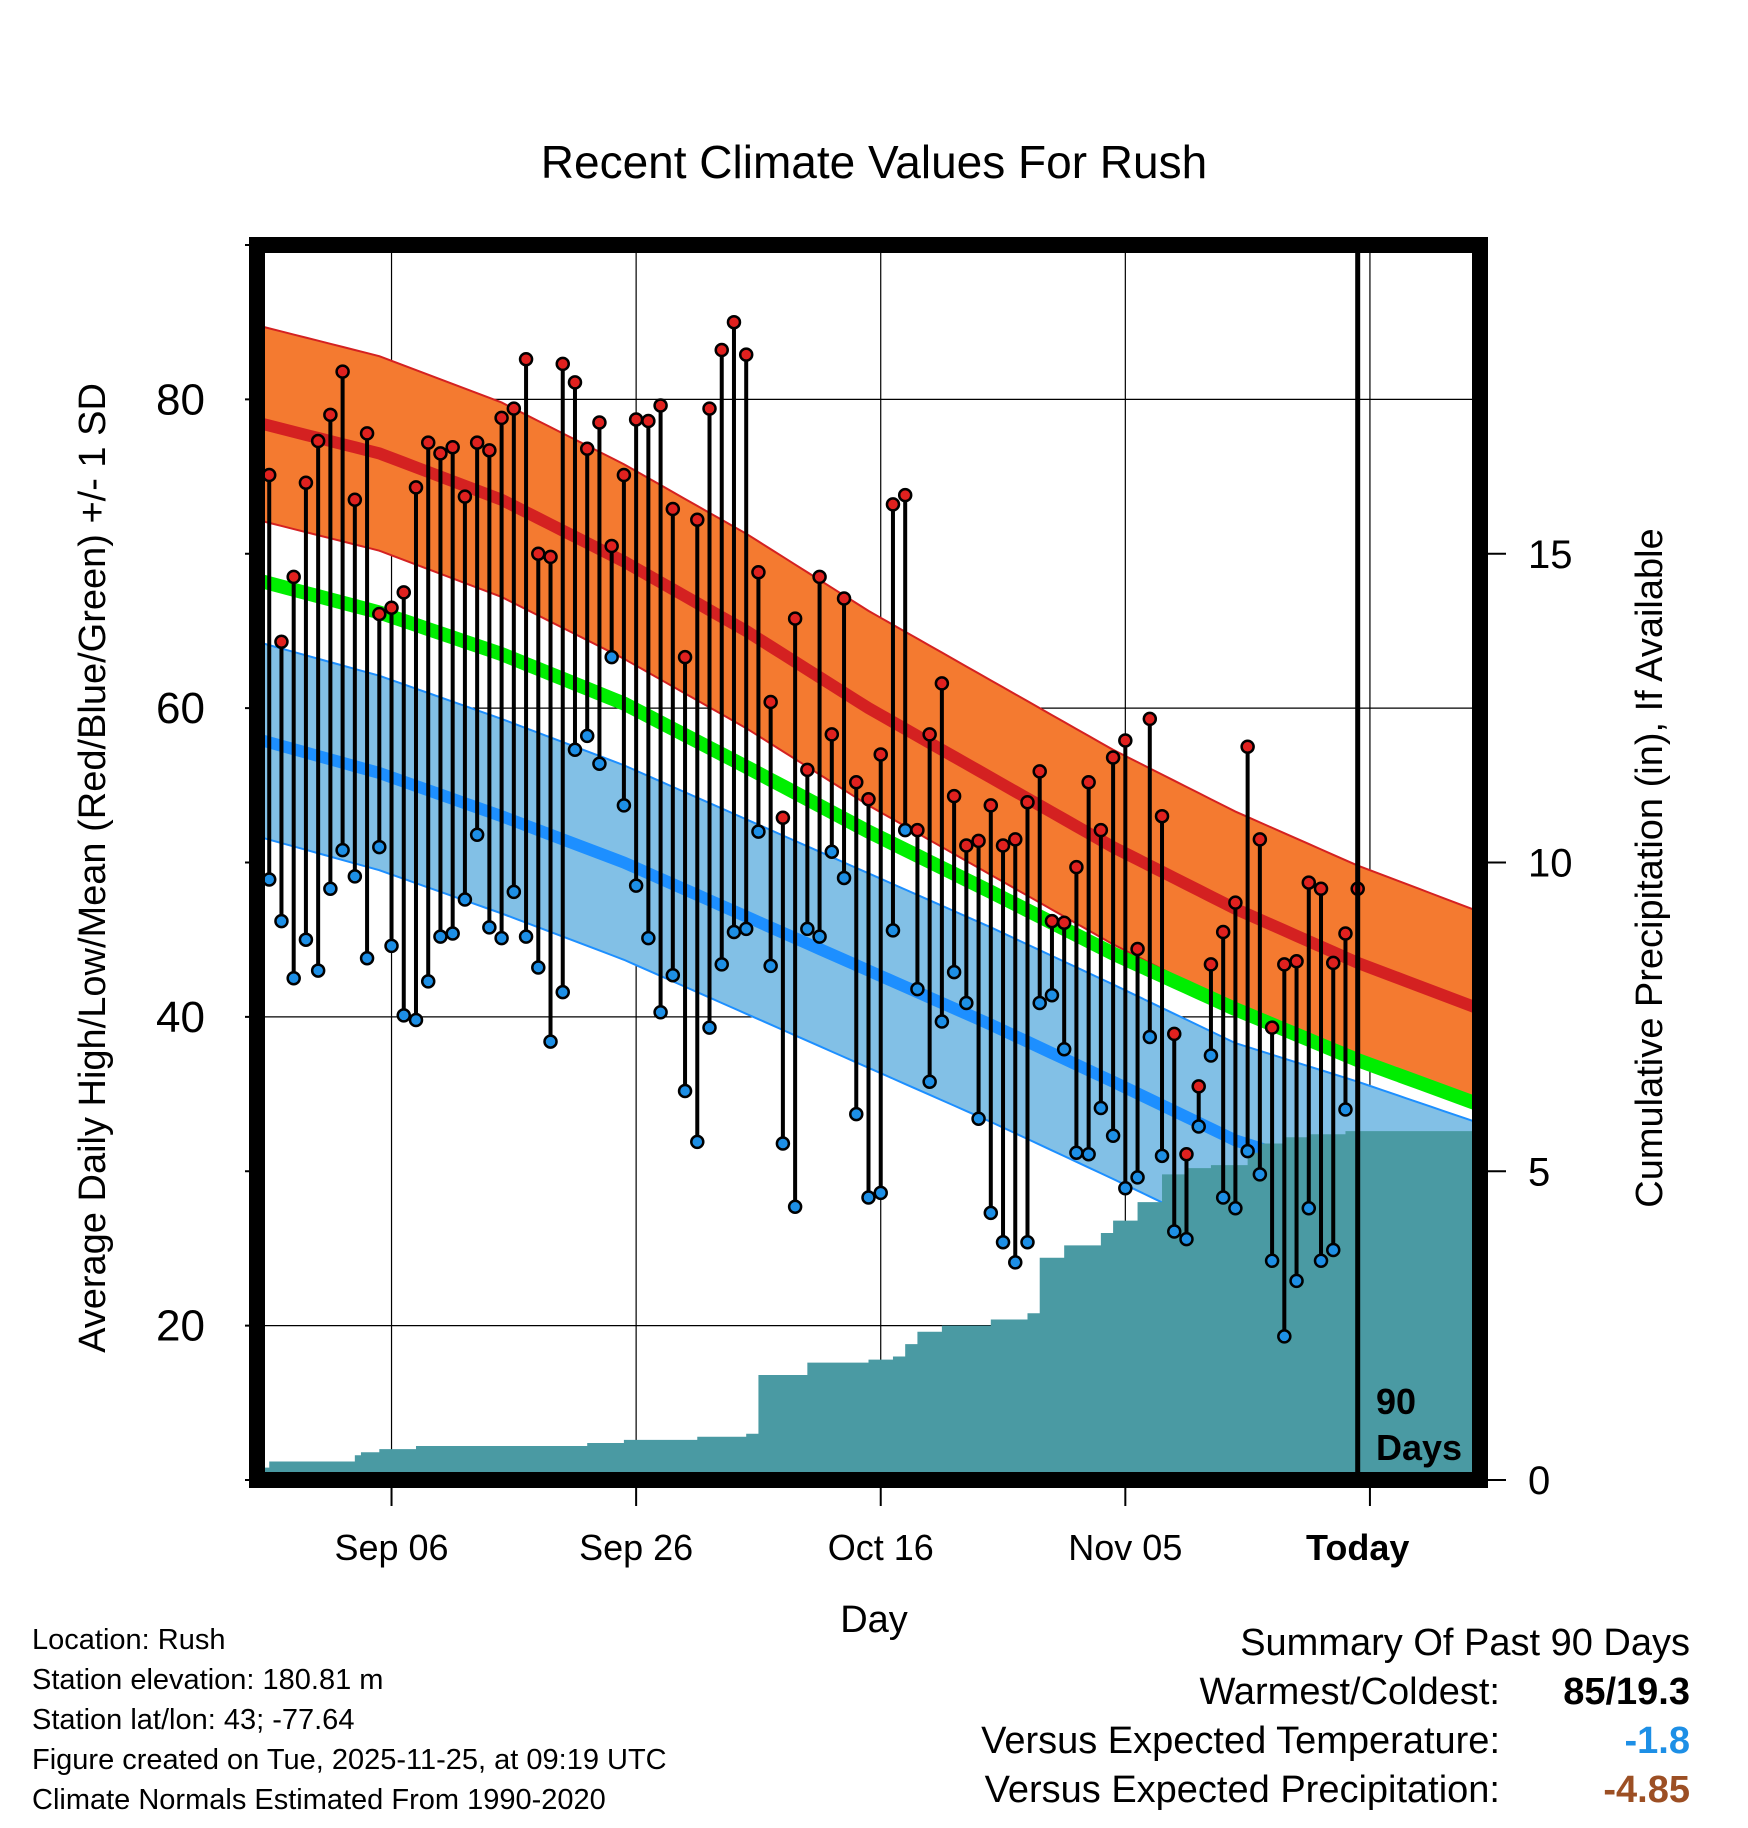 The width and height of the screenshot is (1748, 1828). What do you see at coordinates (1280, 1741) in the screenshot?
I see `summary-temp-row: Versus Expected Temperature: -1.8` at bounding box center [1280, 1741].